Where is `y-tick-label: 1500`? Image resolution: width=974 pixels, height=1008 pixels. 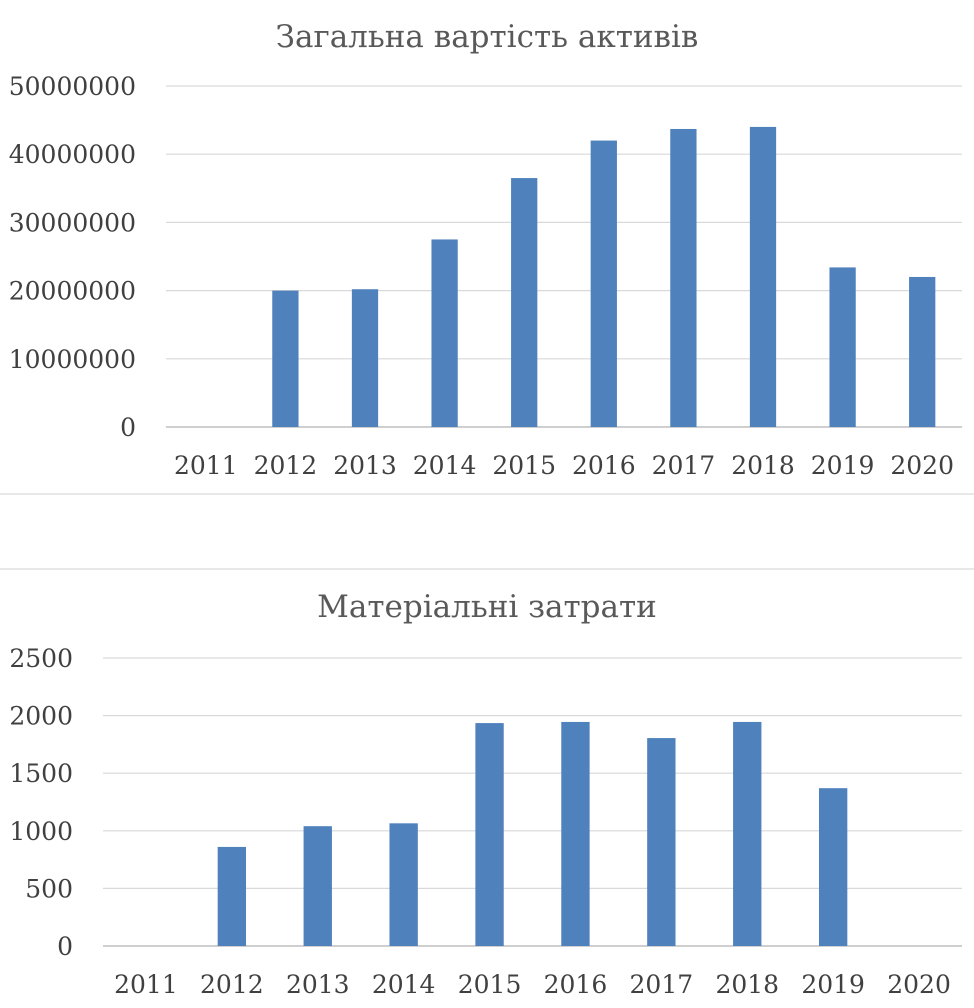
y-tick-label: 1500 is located at coordinates (41, 773).